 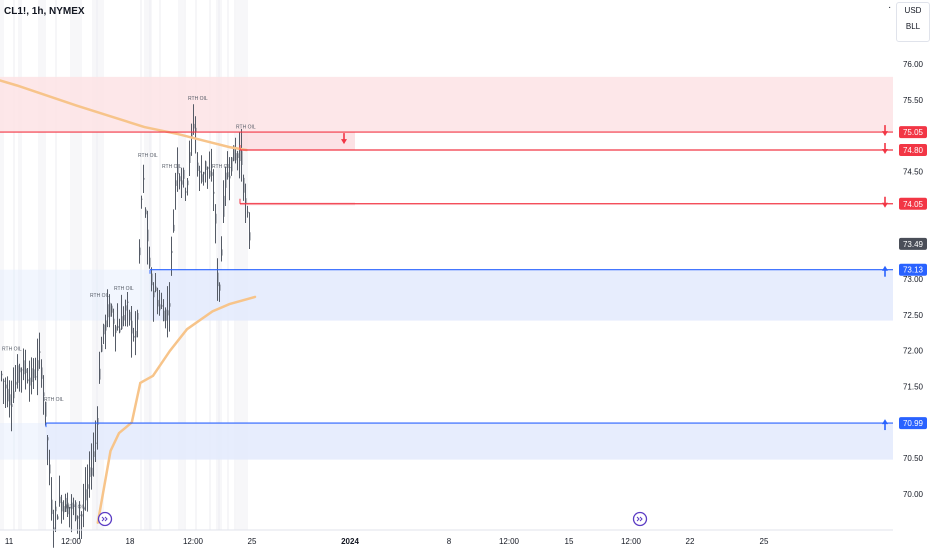 What do you see at coordinates (913, 494) in the screenshot?
I see `y-axis-tick-label: 70.00` at bounding box center [913, 494].